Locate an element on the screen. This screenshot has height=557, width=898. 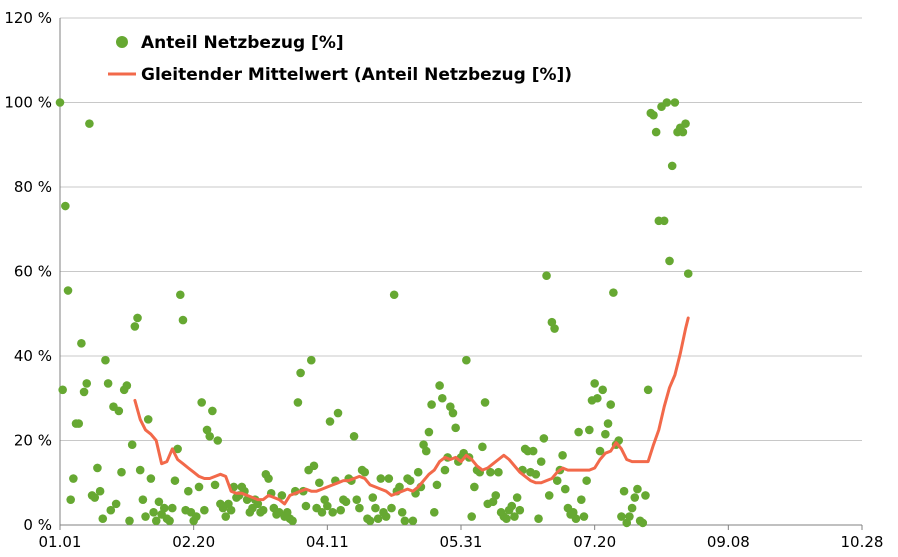
y-tick-label: 40 % is located at coordinates (33, 356).